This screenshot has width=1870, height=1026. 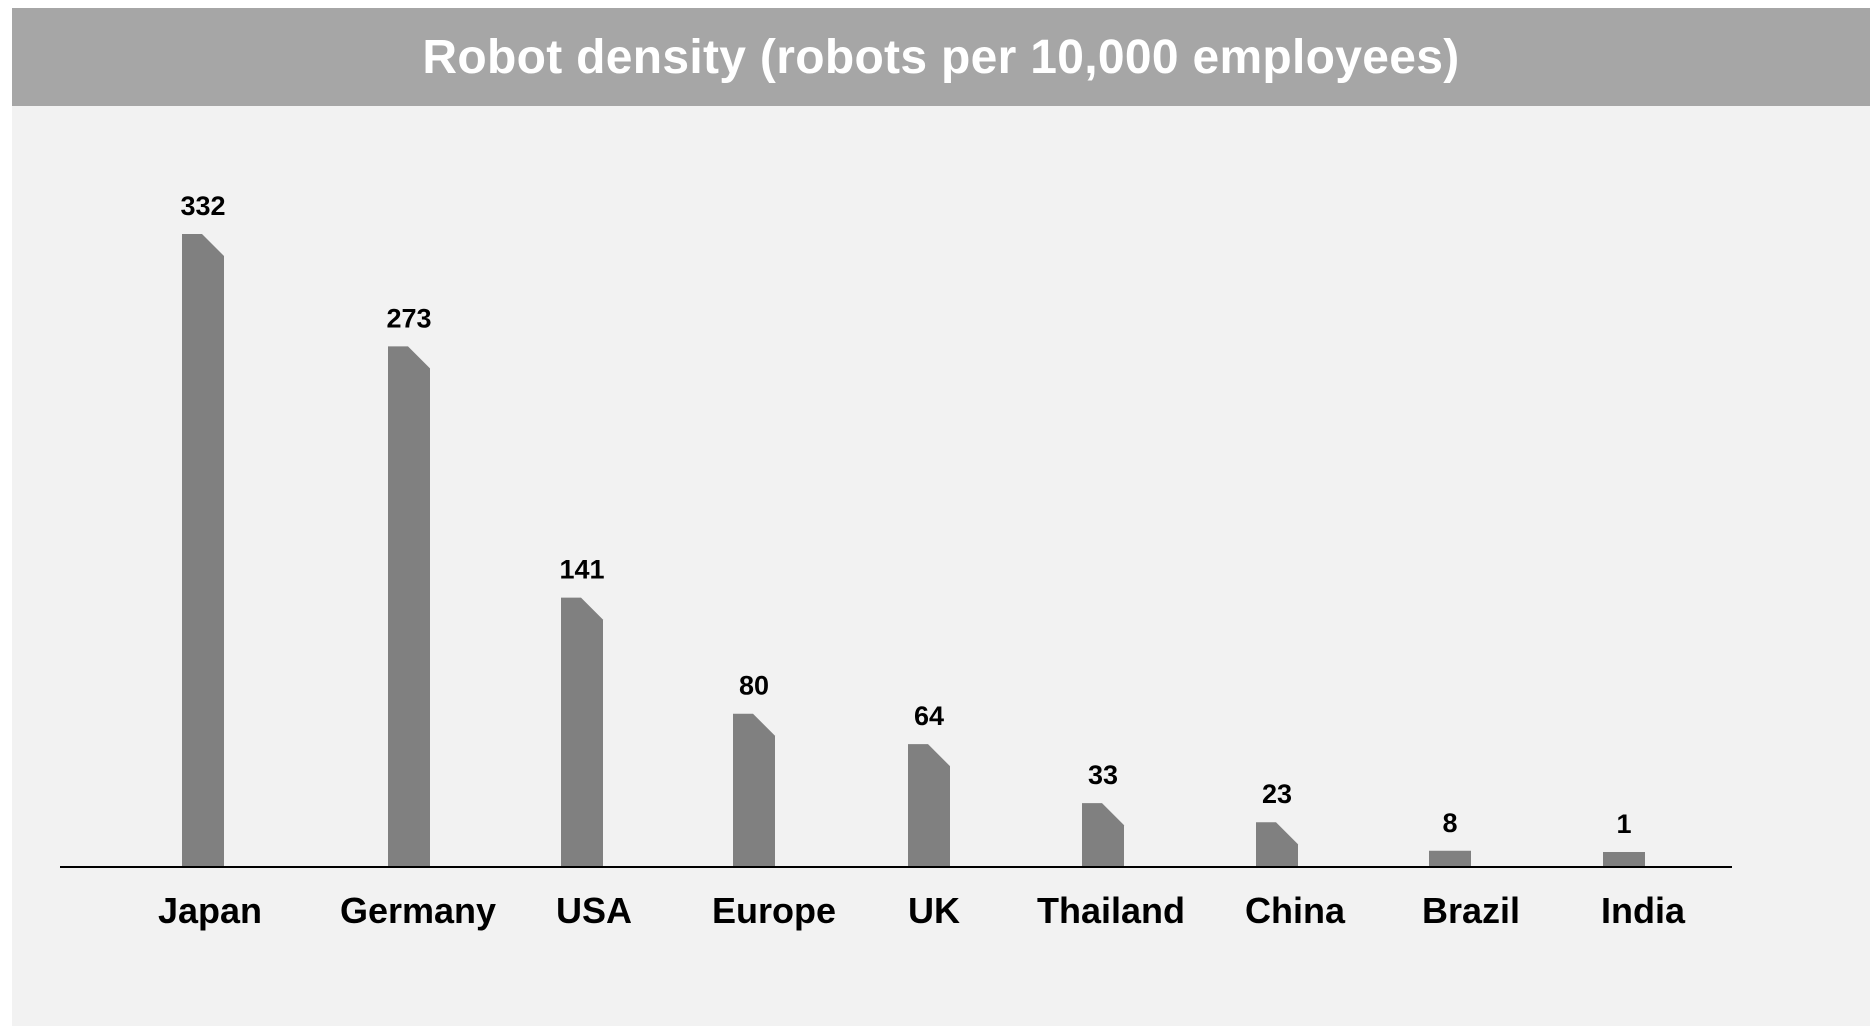 What do you see at coordinates (1277, 794) in the screenshot?
I see `value-label-china: 23` at bounding box center [1277, 794].